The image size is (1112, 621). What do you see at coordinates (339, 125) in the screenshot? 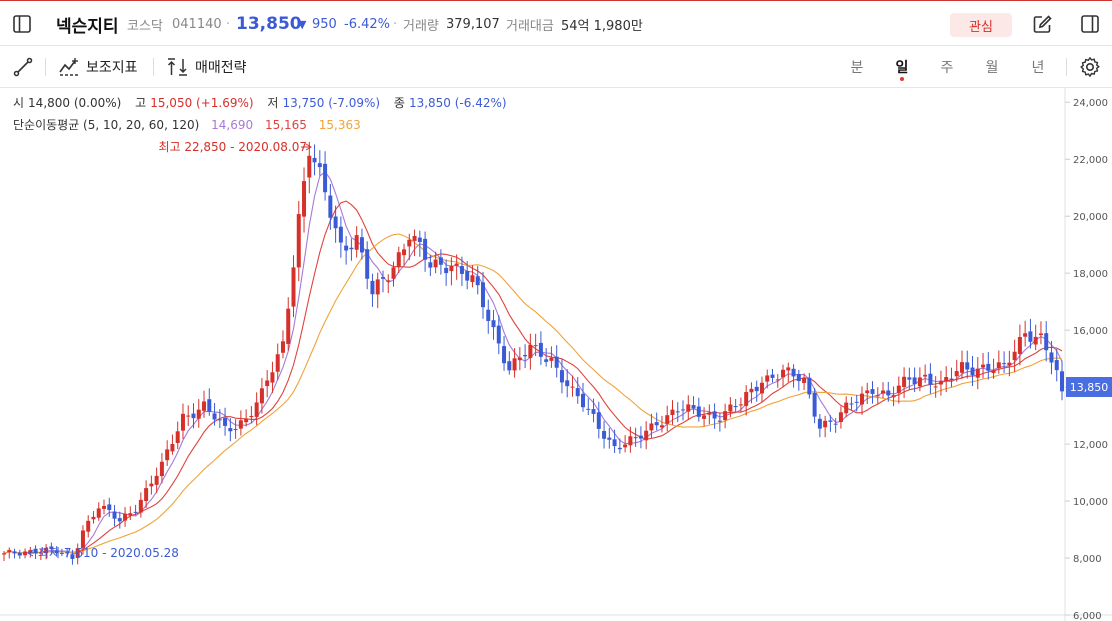
I see `ma-value-3: 15,363` at bounding box center [339, 125].